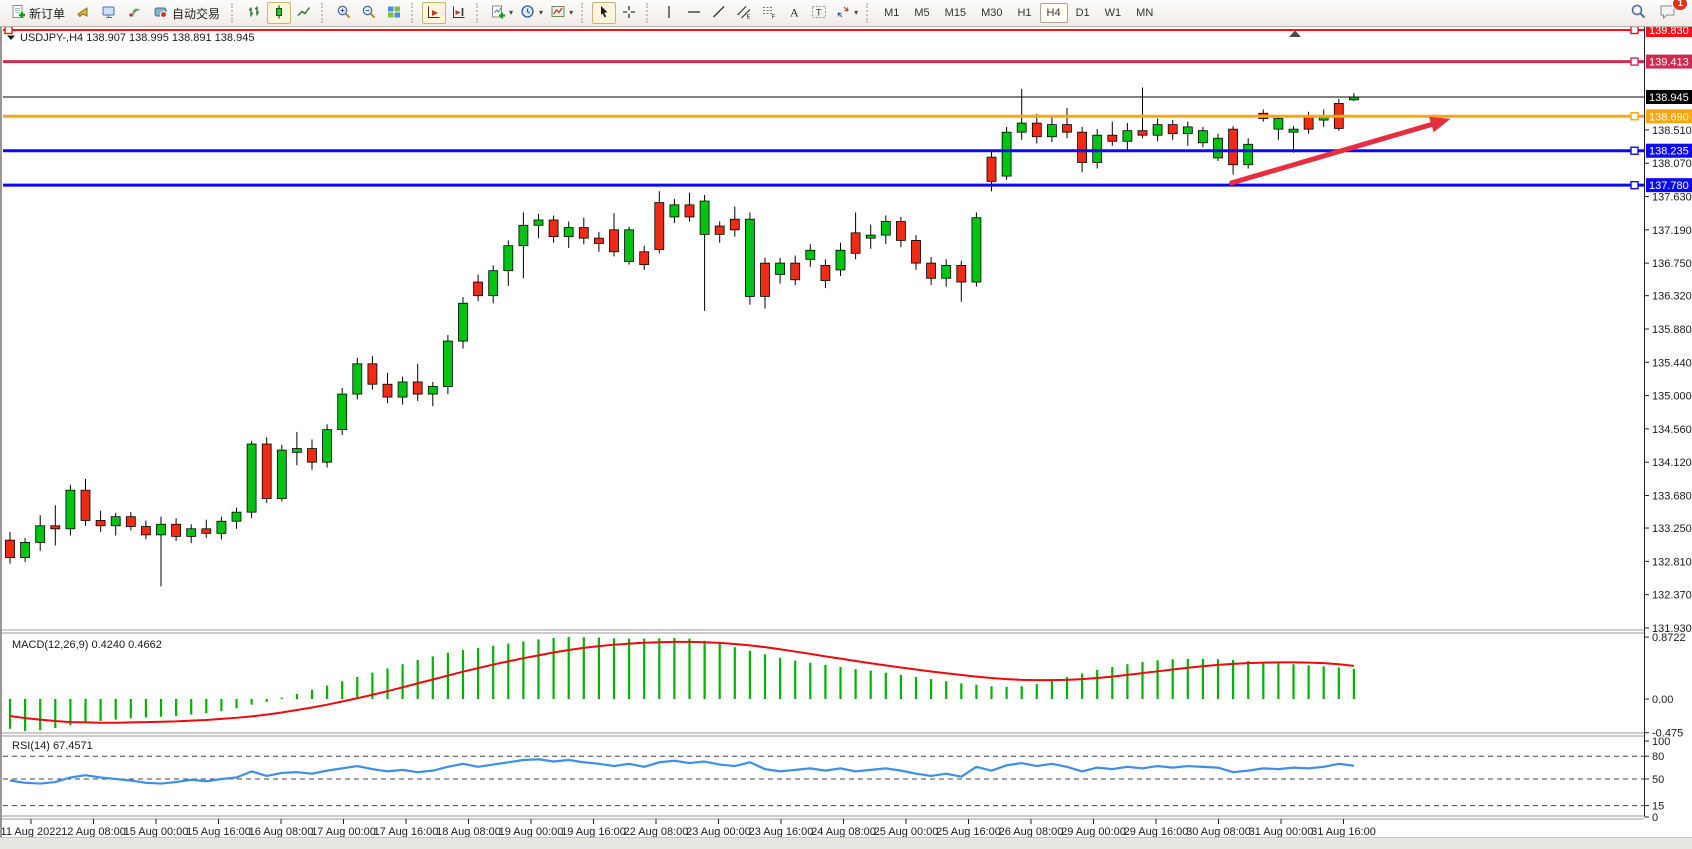 This screenshot has width=1692, height=849. What do you see at coordinates (1672, 330) in the screenshot?
I see `price-axis-label: 135.880` at bounding box center [1672, 330].